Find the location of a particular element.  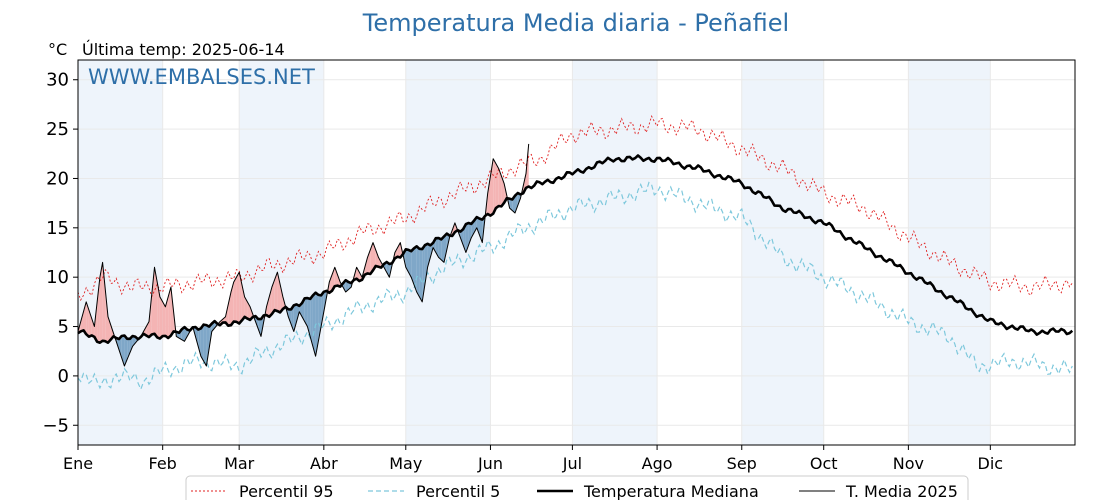

chart-title: Temperatura Media diaria - Peñafiel is located at coordinates (575, 23).